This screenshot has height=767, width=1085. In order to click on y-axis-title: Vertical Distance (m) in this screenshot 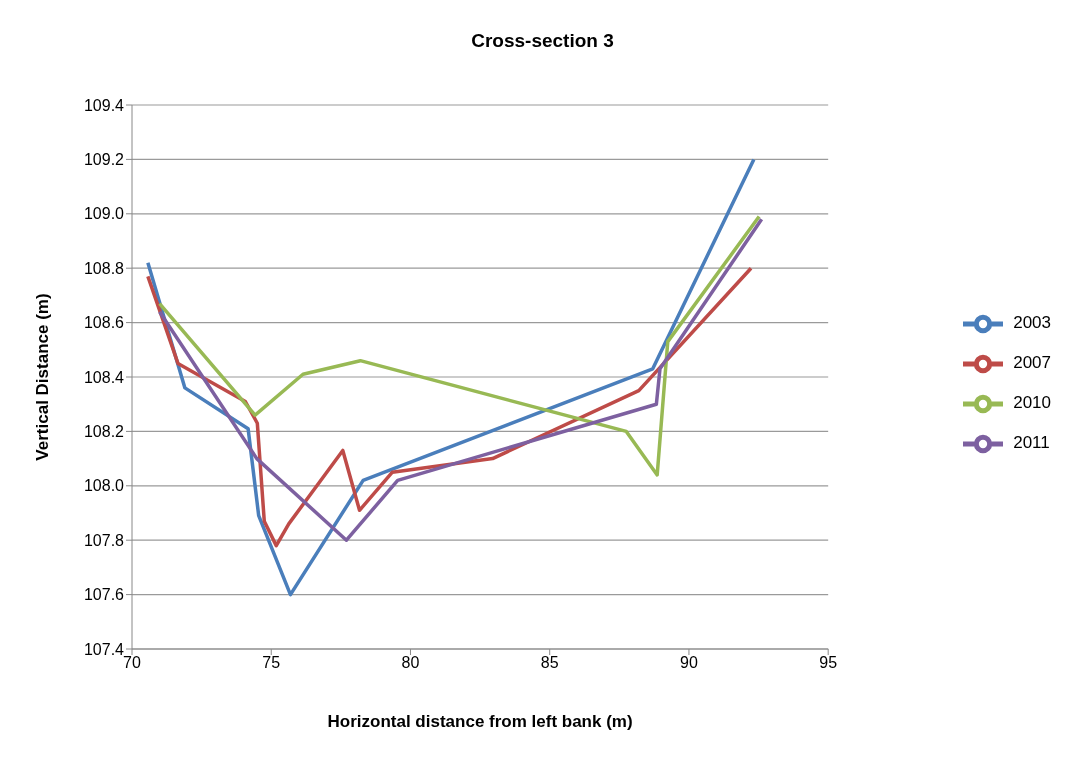, I will do `click(43, 377)`.